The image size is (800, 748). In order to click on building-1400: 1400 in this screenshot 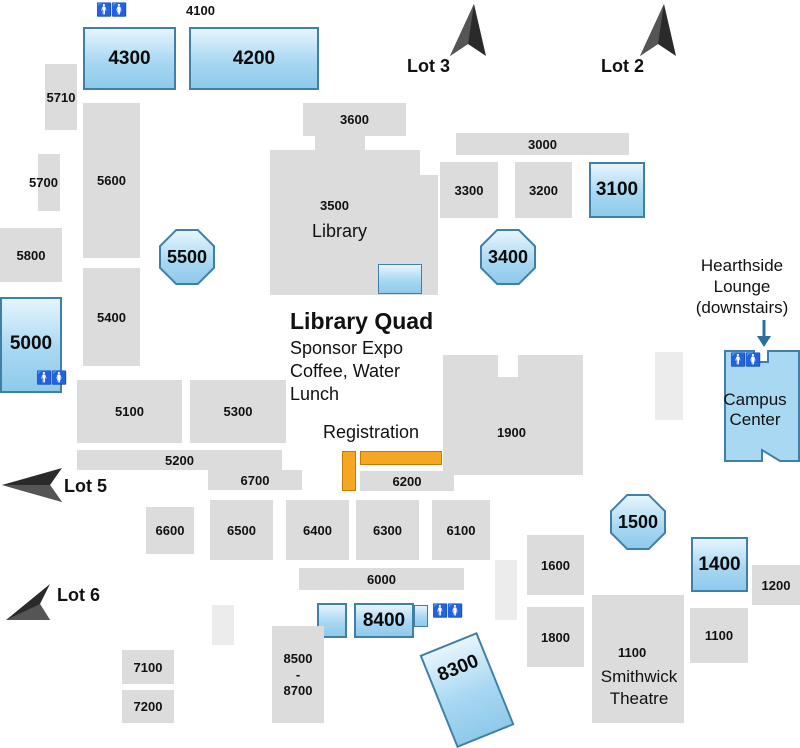, I will do `click(719, 564)`.